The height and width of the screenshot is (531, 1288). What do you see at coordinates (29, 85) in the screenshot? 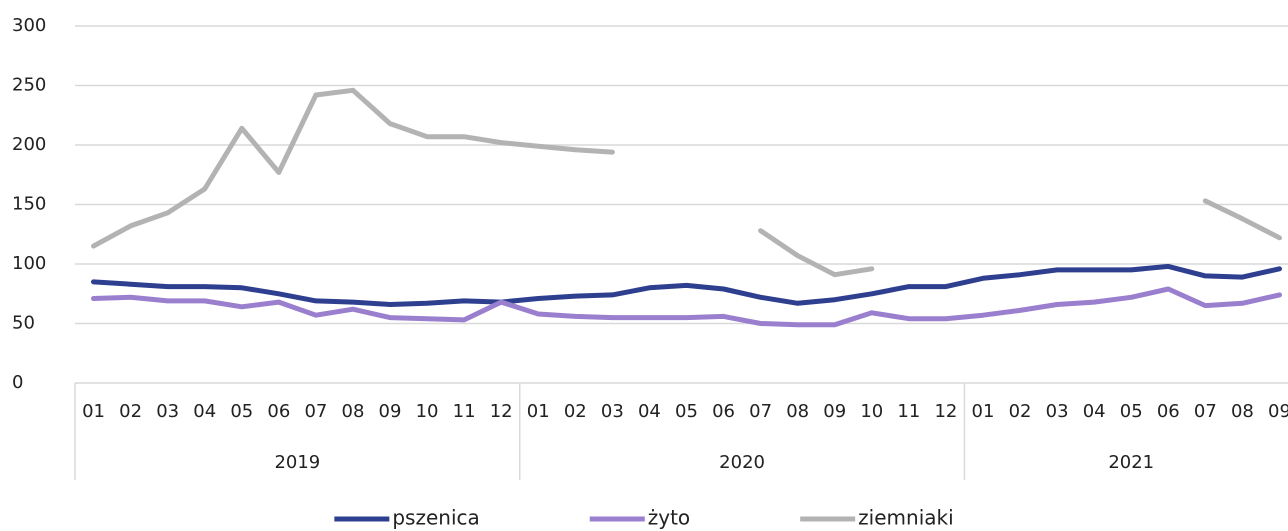
I see `y-tick-label: 250` at bounding box center [29, 85].